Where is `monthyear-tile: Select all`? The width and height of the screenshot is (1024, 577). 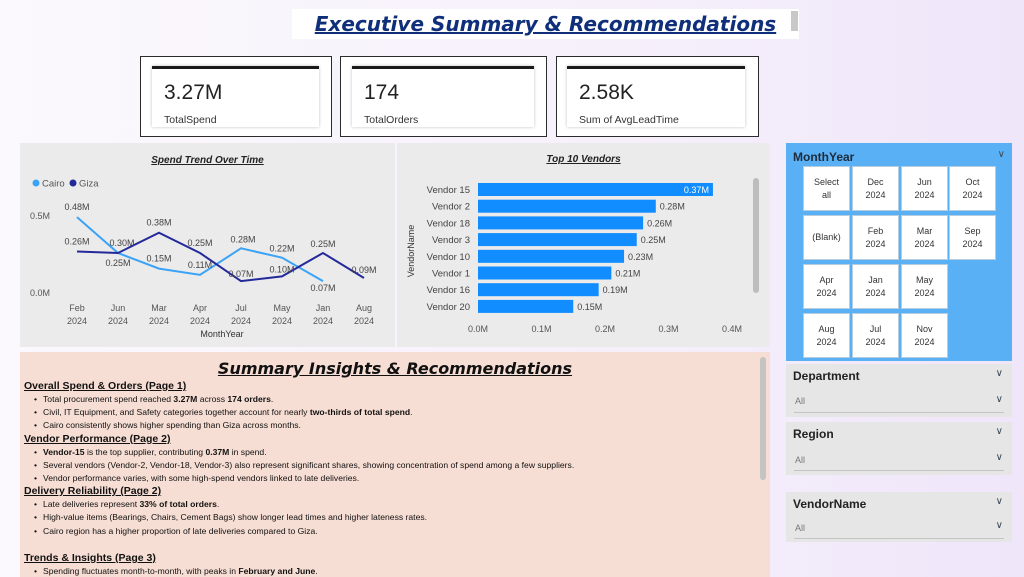 monthyear-tile: Select all is located at coordinates (826, 188).